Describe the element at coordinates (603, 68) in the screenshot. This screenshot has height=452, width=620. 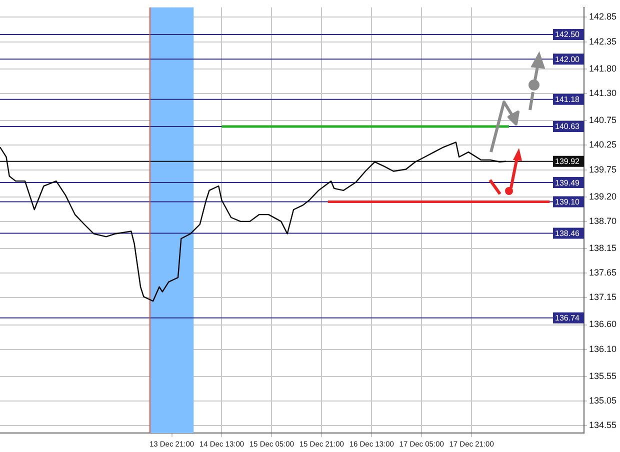
I see `text: 141.80` at that location.